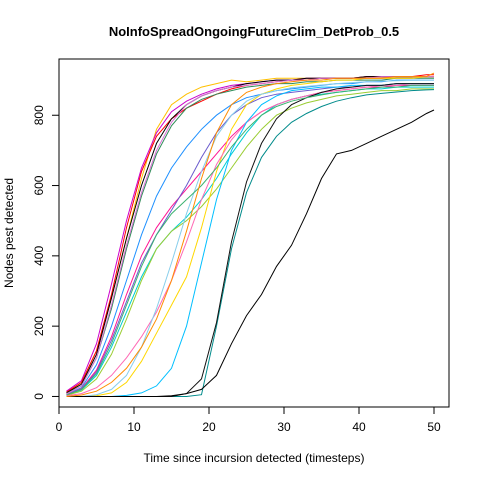 This screenshot has height=480, width=480. I want to click on y-axis: 0 200 400 600 800, so click(46, 252).